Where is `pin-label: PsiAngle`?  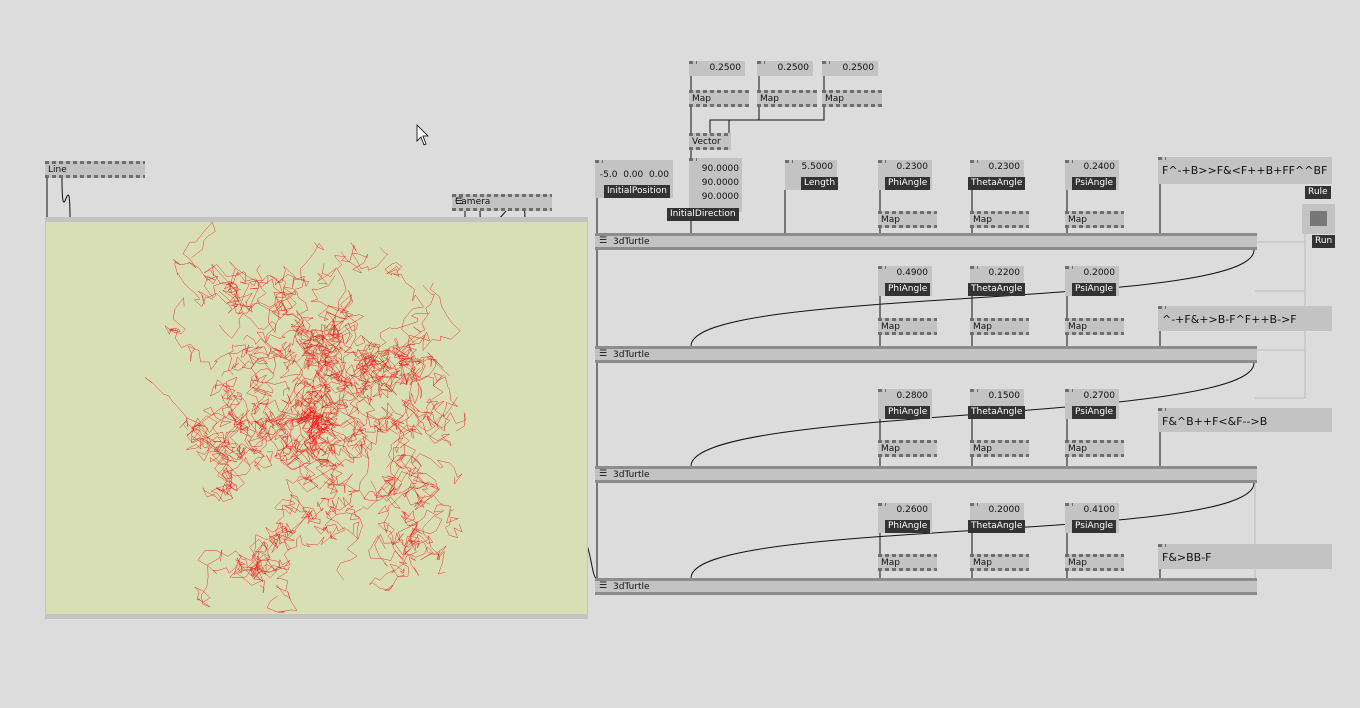
pin-label: PsiAngle is located at coordinates (1094, 289).